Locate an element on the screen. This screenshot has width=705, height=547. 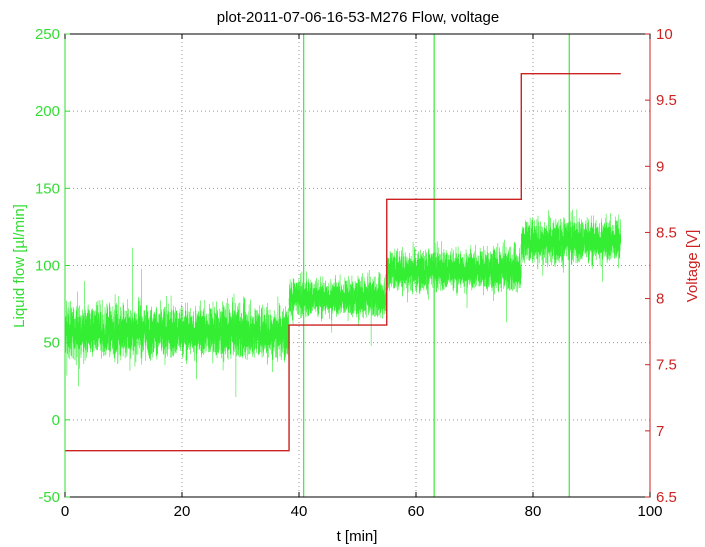
y-right-tick-label: 9 is located at coordinates (660, 166).